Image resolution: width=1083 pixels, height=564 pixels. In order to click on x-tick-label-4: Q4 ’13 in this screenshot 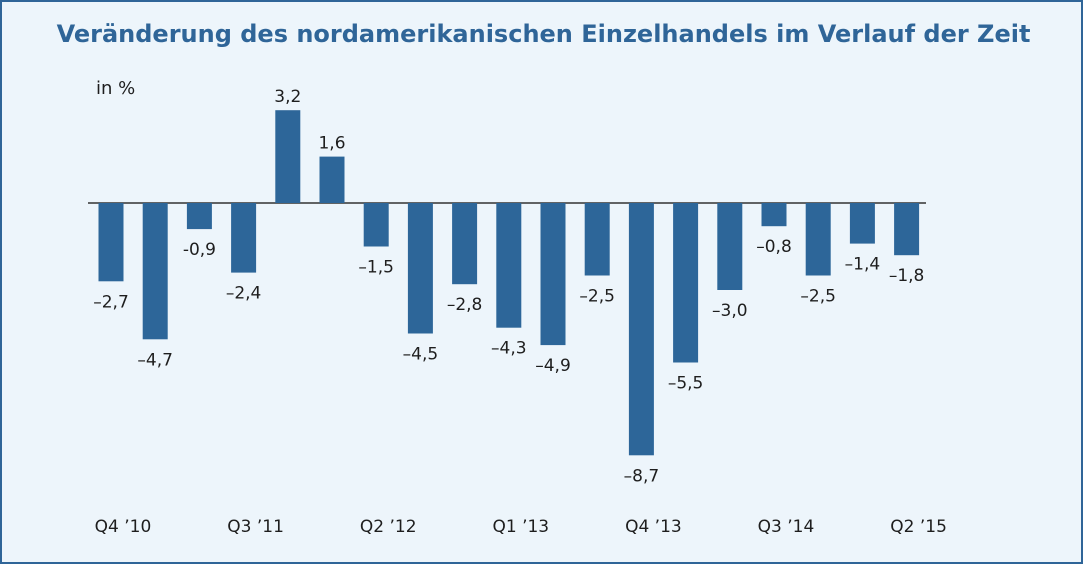, I will do `click(653, 527)`.